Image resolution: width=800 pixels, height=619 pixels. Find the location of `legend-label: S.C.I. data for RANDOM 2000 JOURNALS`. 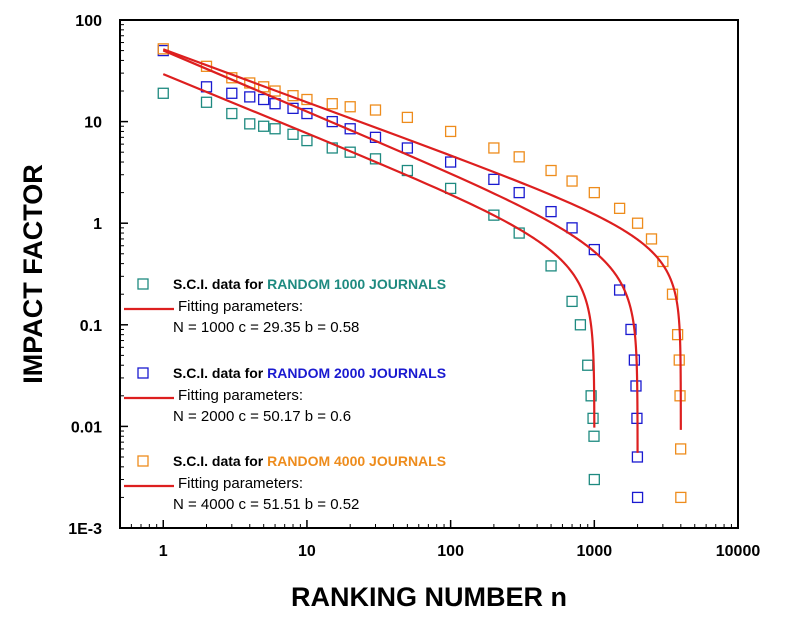

legend-label: S.C.I. data for RANDOM 2000 JOURNALS is located at coordinates (309, 373).